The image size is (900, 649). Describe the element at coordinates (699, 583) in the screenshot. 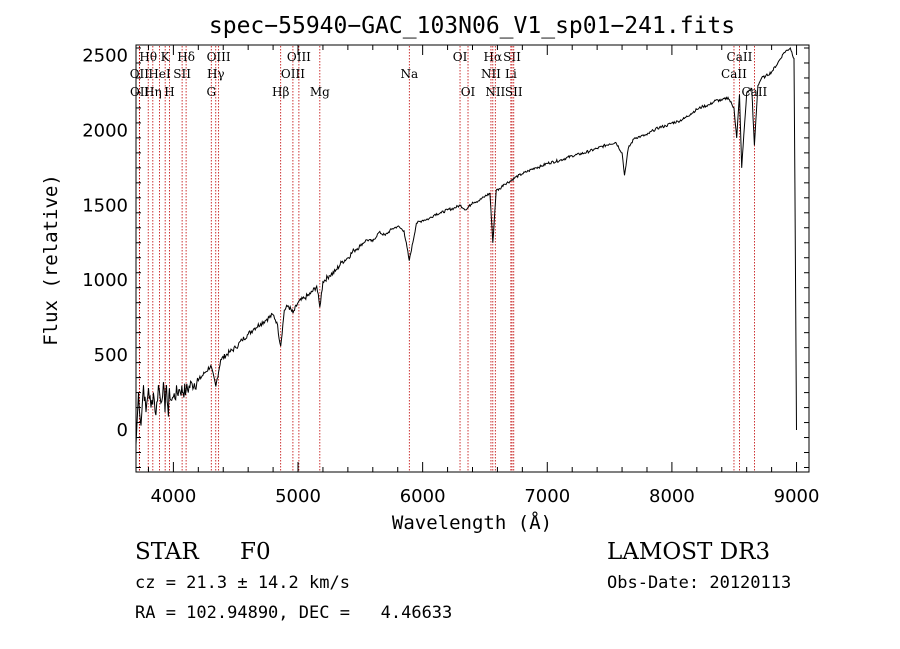

I see `obs-date-line: Obs-Date: 20120113` at that location.